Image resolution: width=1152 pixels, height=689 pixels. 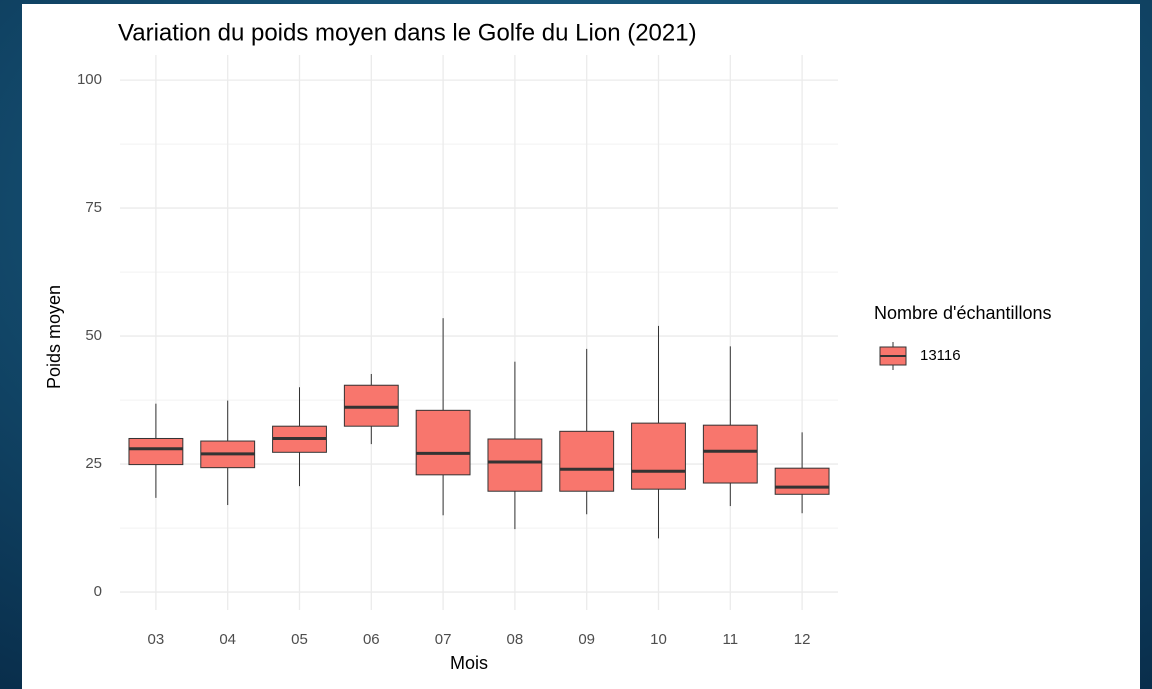 What do you see at coordinates (963, 313) in the screenshot?
I see `legend-title: Nombre d'échantillons` at bounding box center [963, 313].